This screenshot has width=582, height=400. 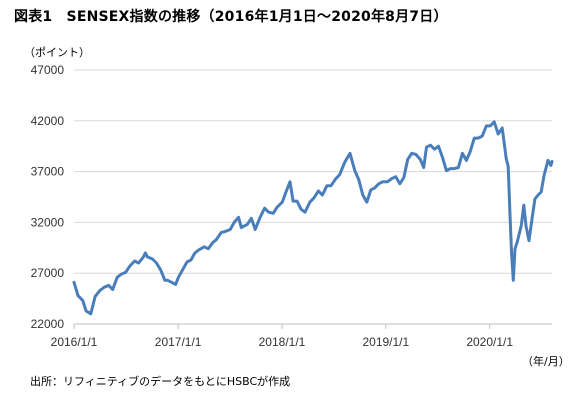 I want to click on x-axis-tick-labels: 2016/1/1 2017/1/1 2018/1/1 2019/1/1 2020/1/1, so click(x=282, y=342).